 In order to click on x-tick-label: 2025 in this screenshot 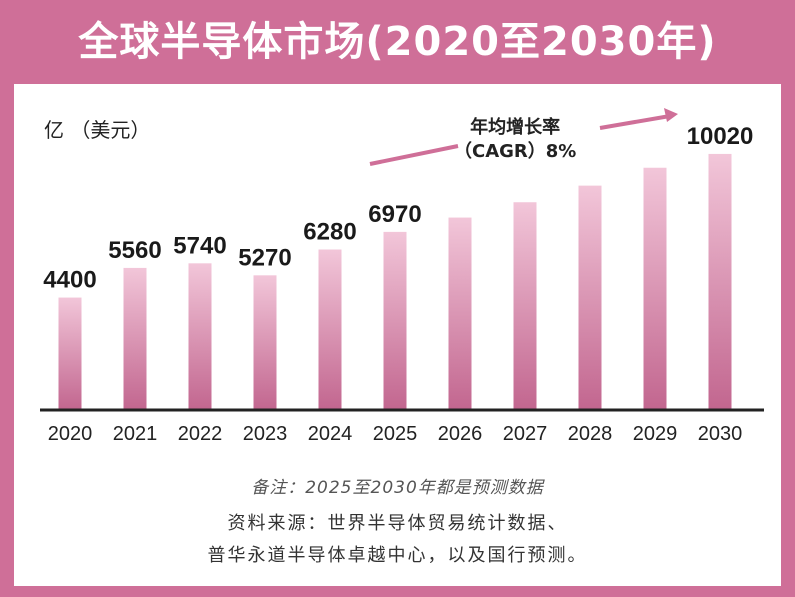, I will do `click(395, 434)`.